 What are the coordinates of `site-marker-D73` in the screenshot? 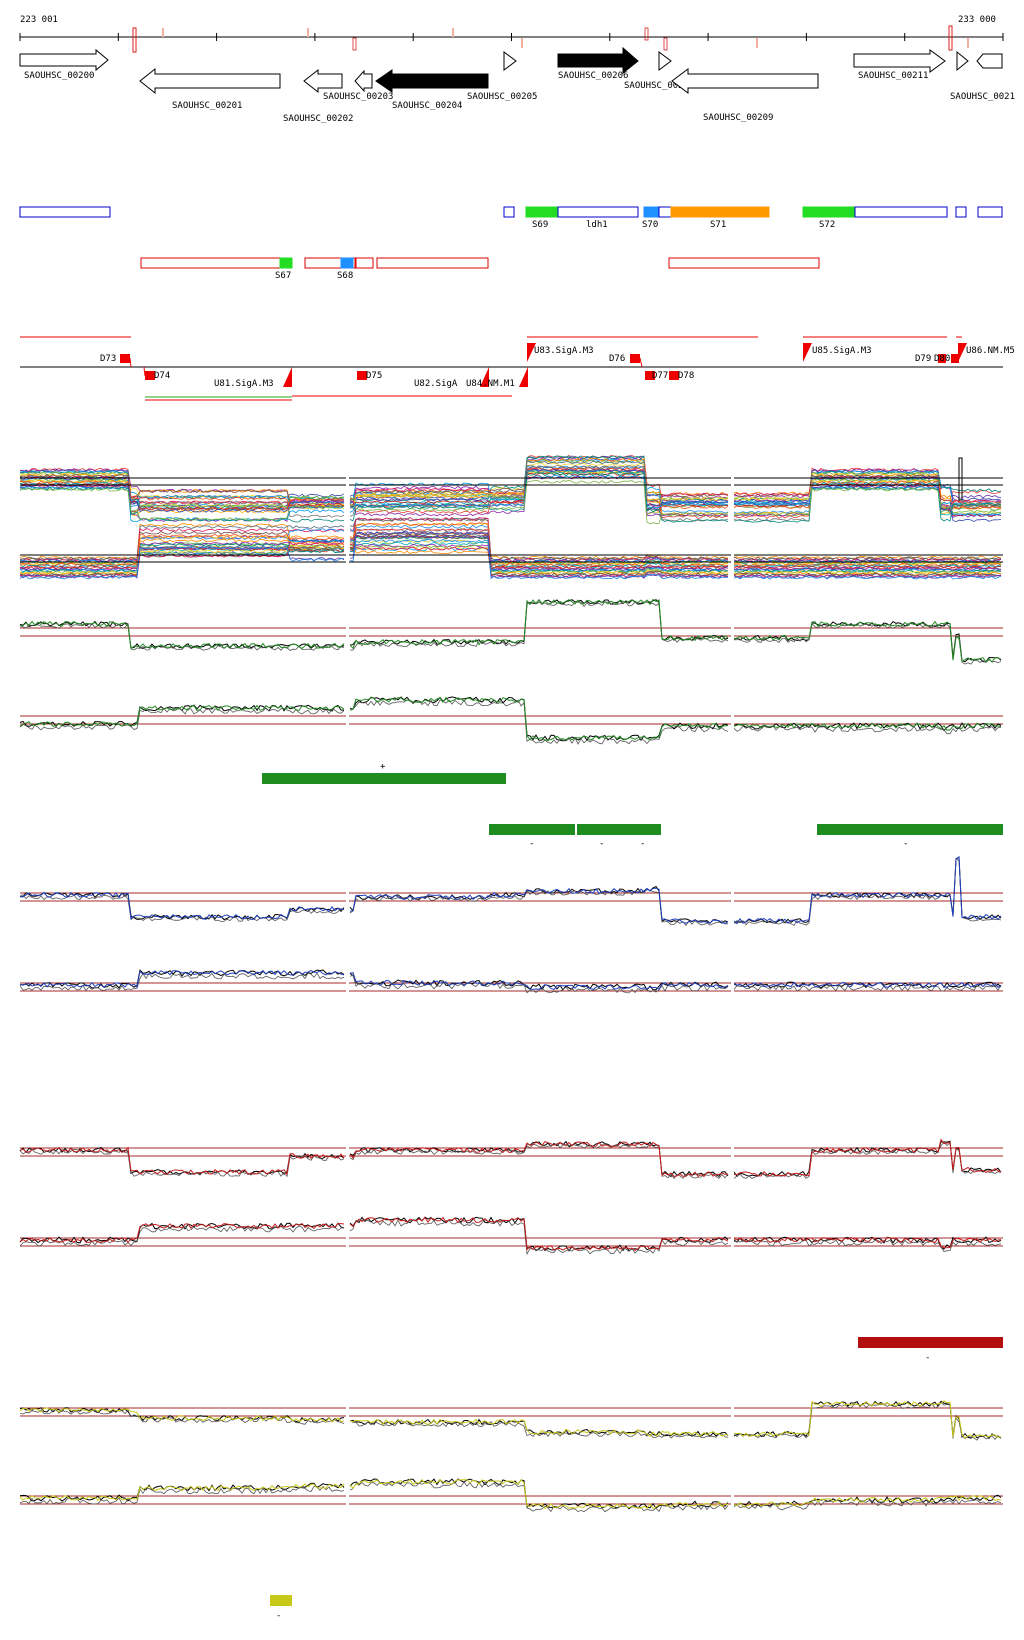 It's located at (125, 358).